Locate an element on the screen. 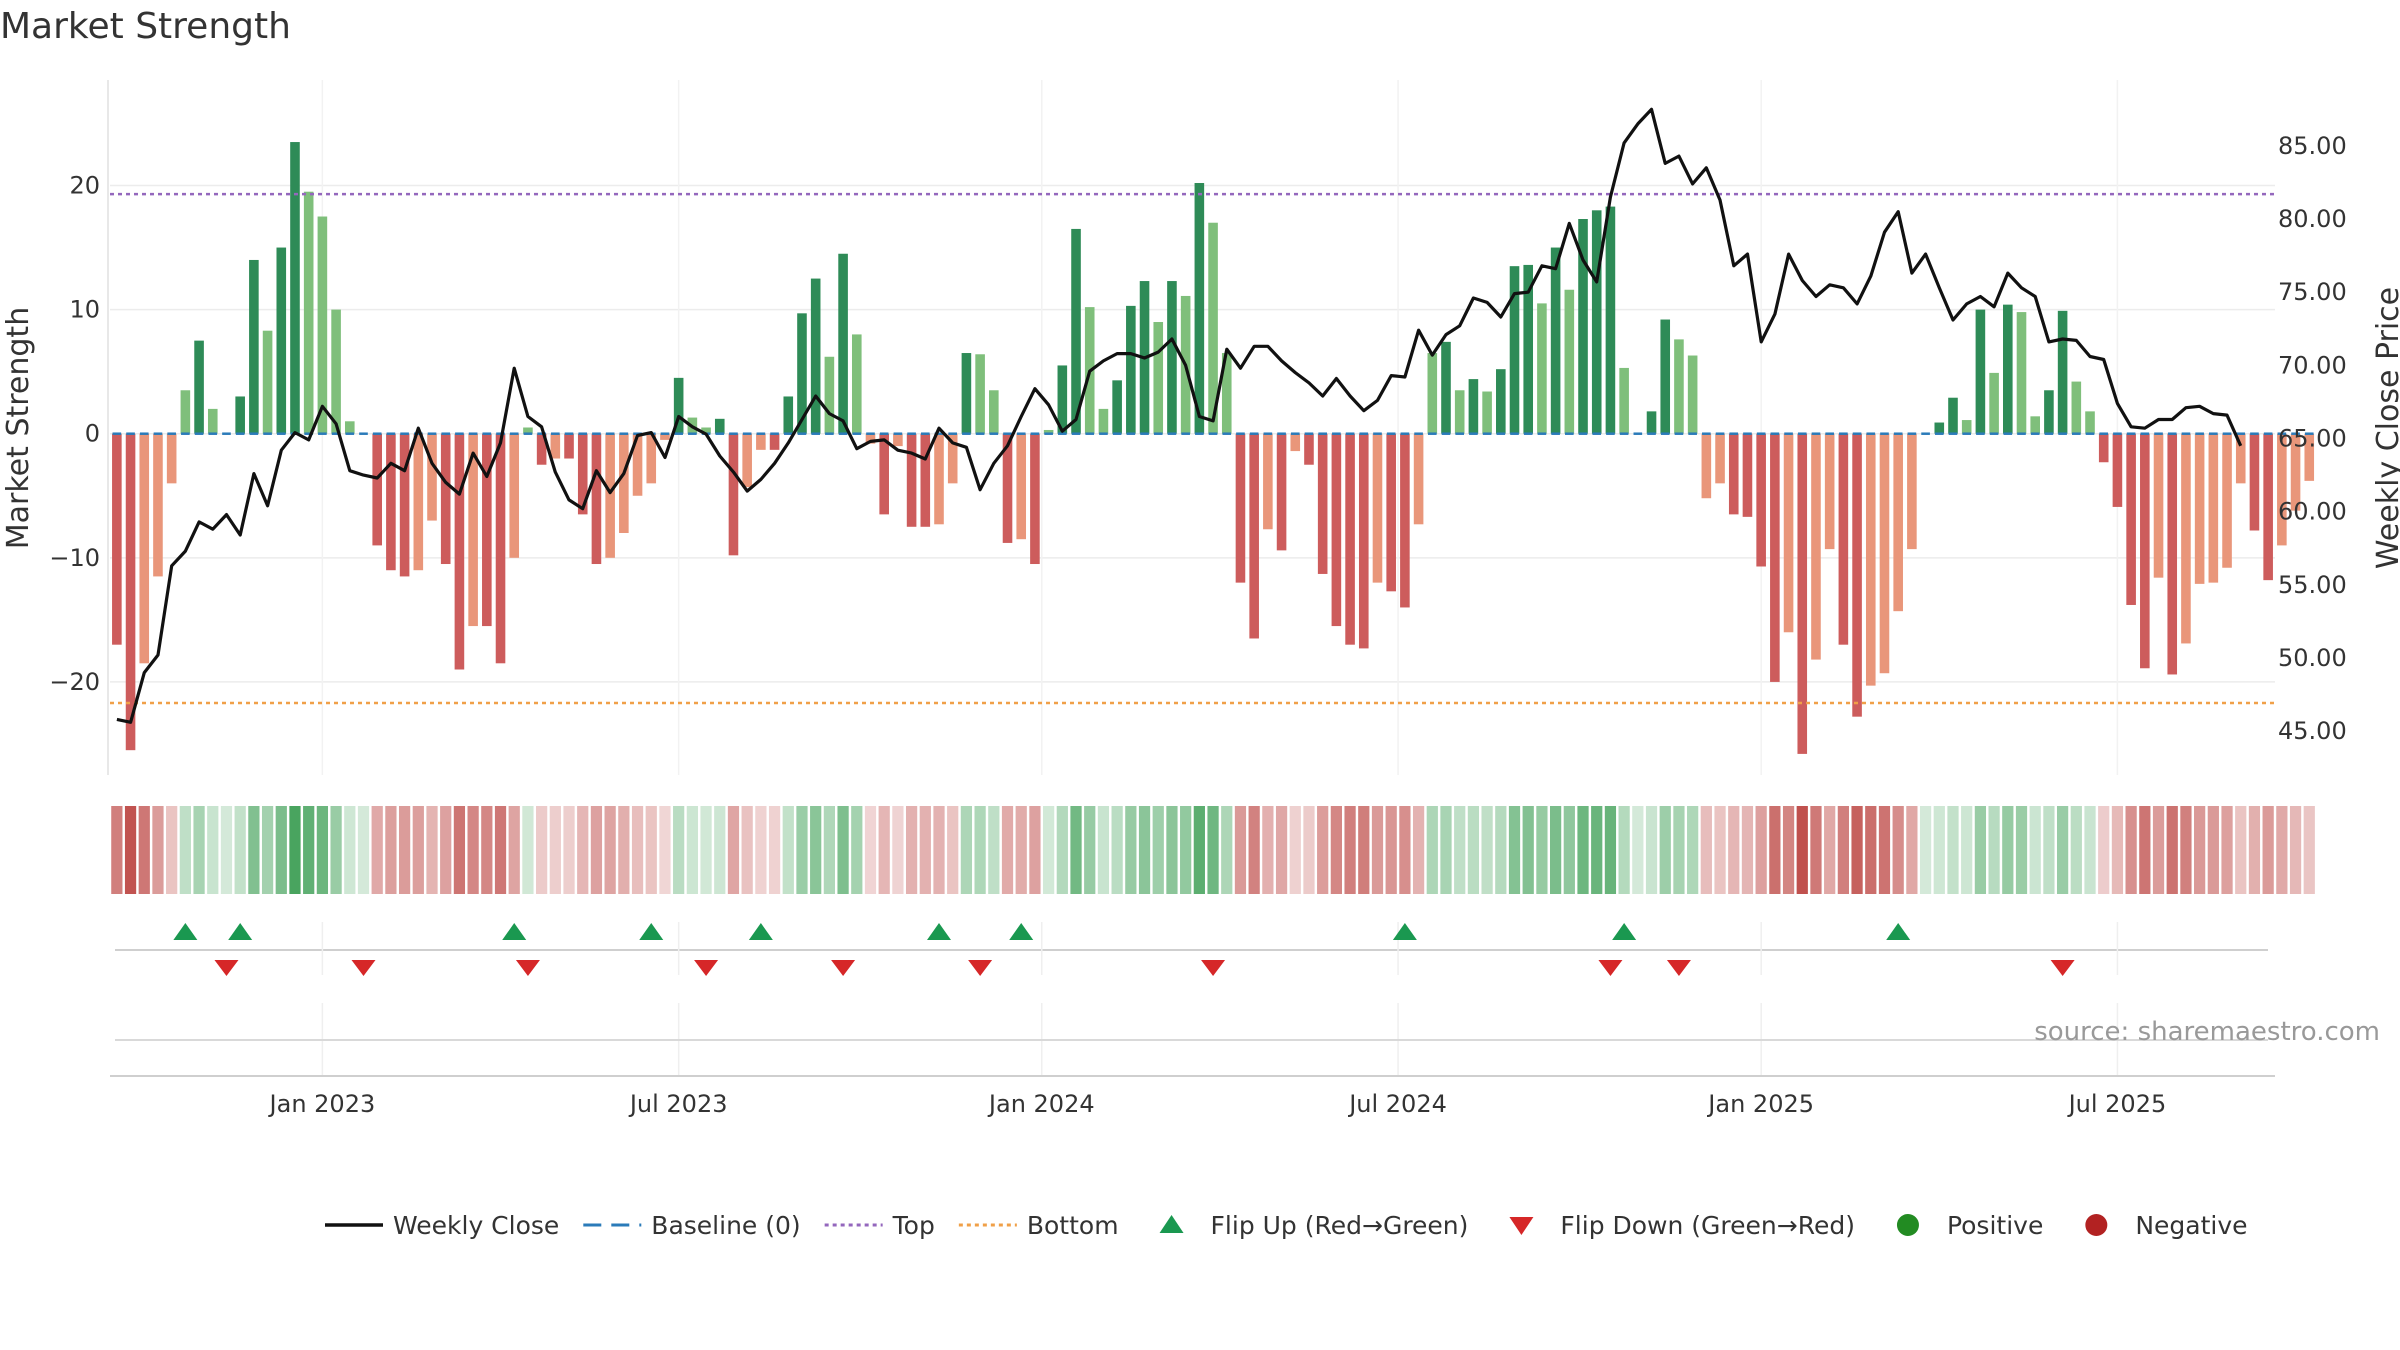 The width and height of the screenshot is (2400, 1350). legend-item-positive: Positive is located at coordinates (1969, 1225).